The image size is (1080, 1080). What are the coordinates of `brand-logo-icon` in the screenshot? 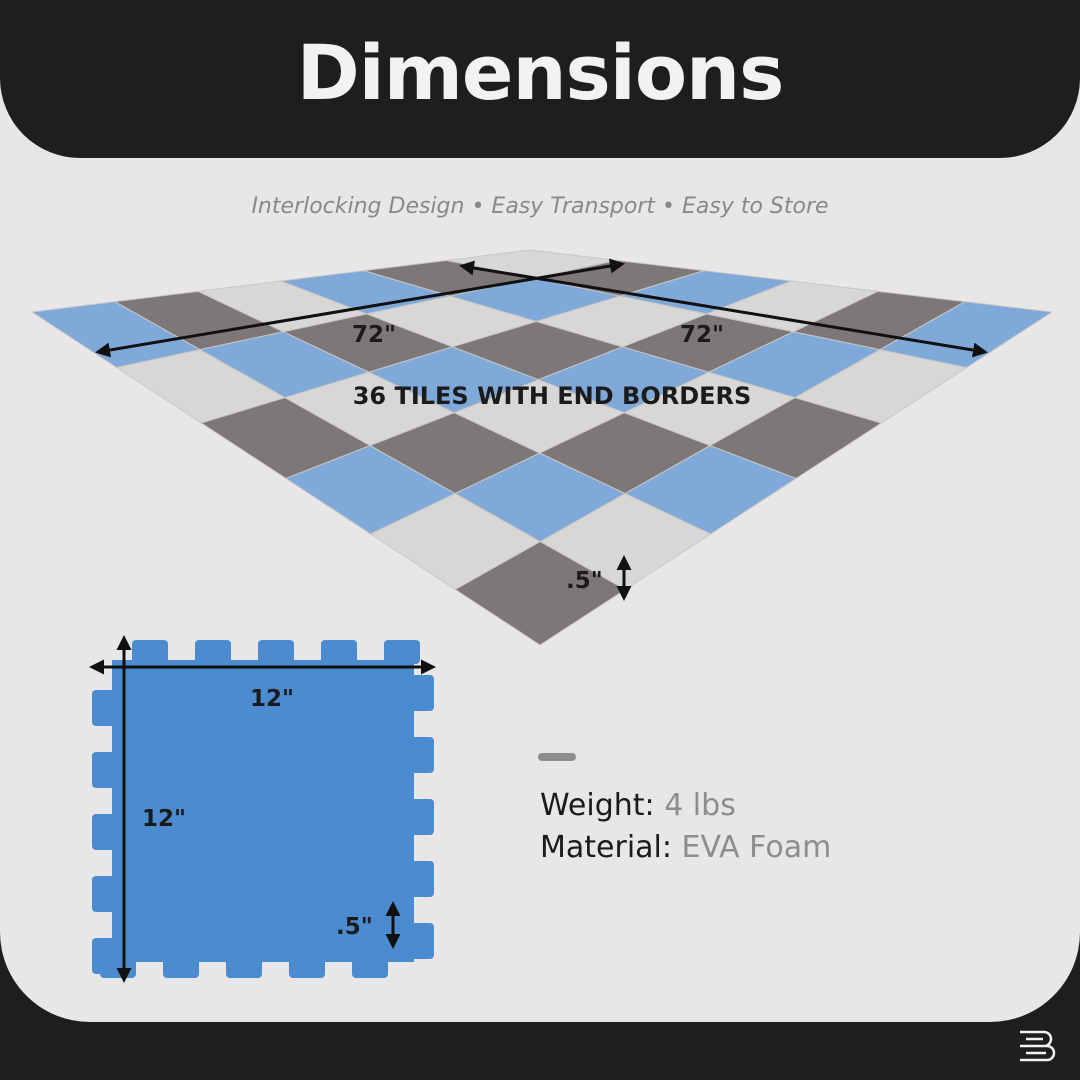 It's located at (1038, 1046).